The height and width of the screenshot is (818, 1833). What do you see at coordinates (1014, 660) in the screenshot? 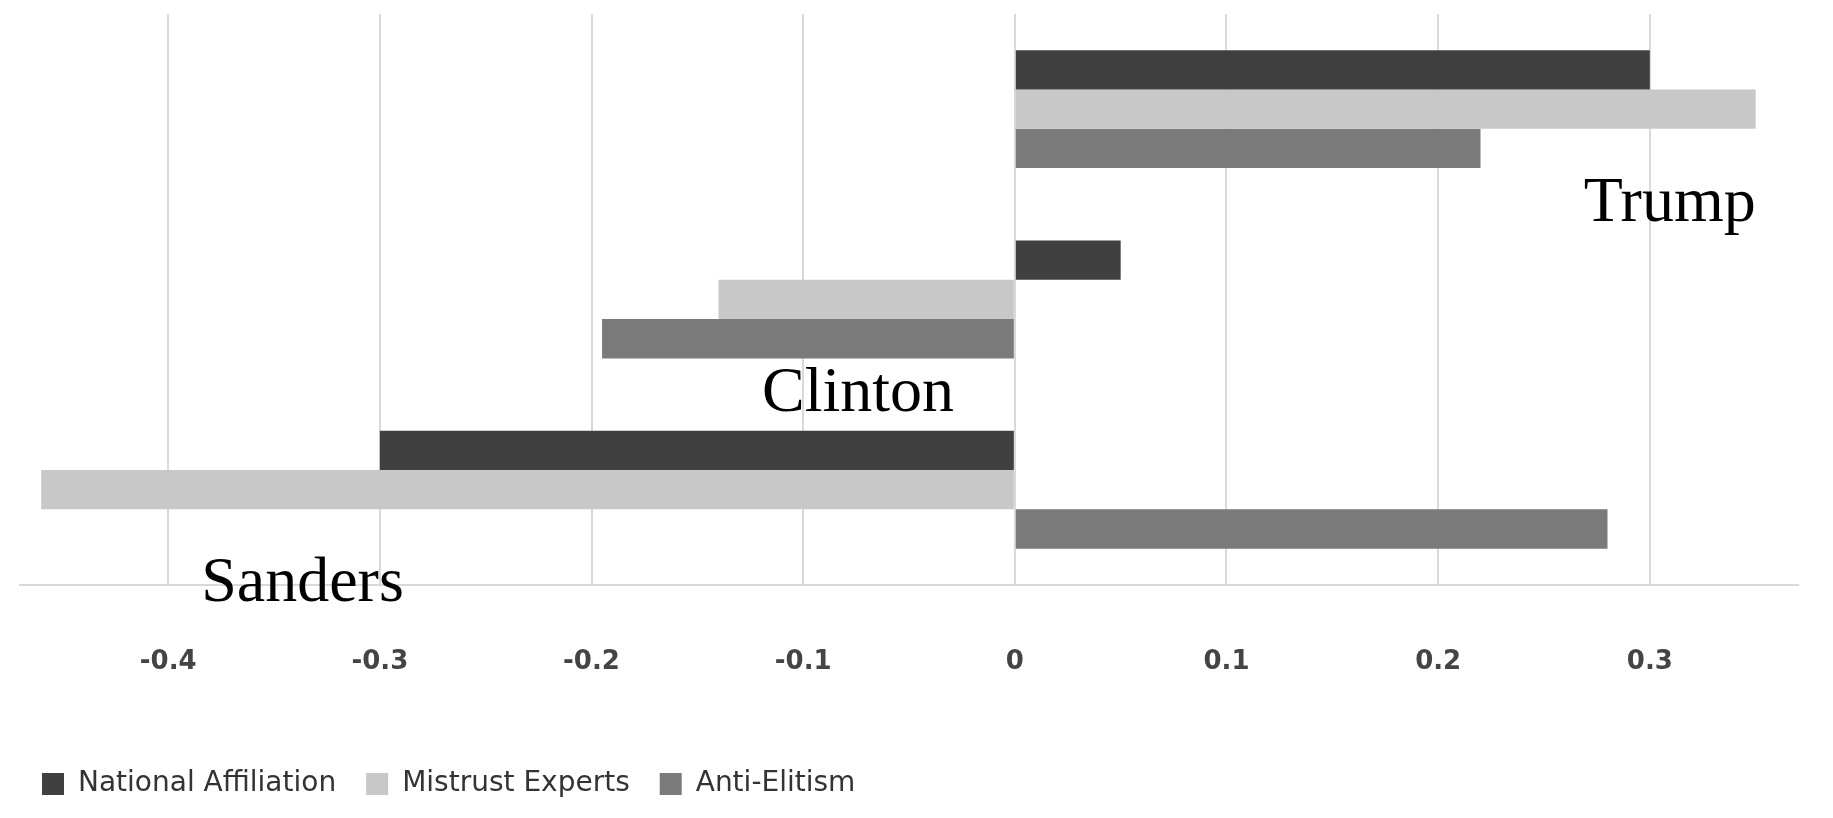
I see `x-tick-label: 0` at bounding box center [1014, 660].